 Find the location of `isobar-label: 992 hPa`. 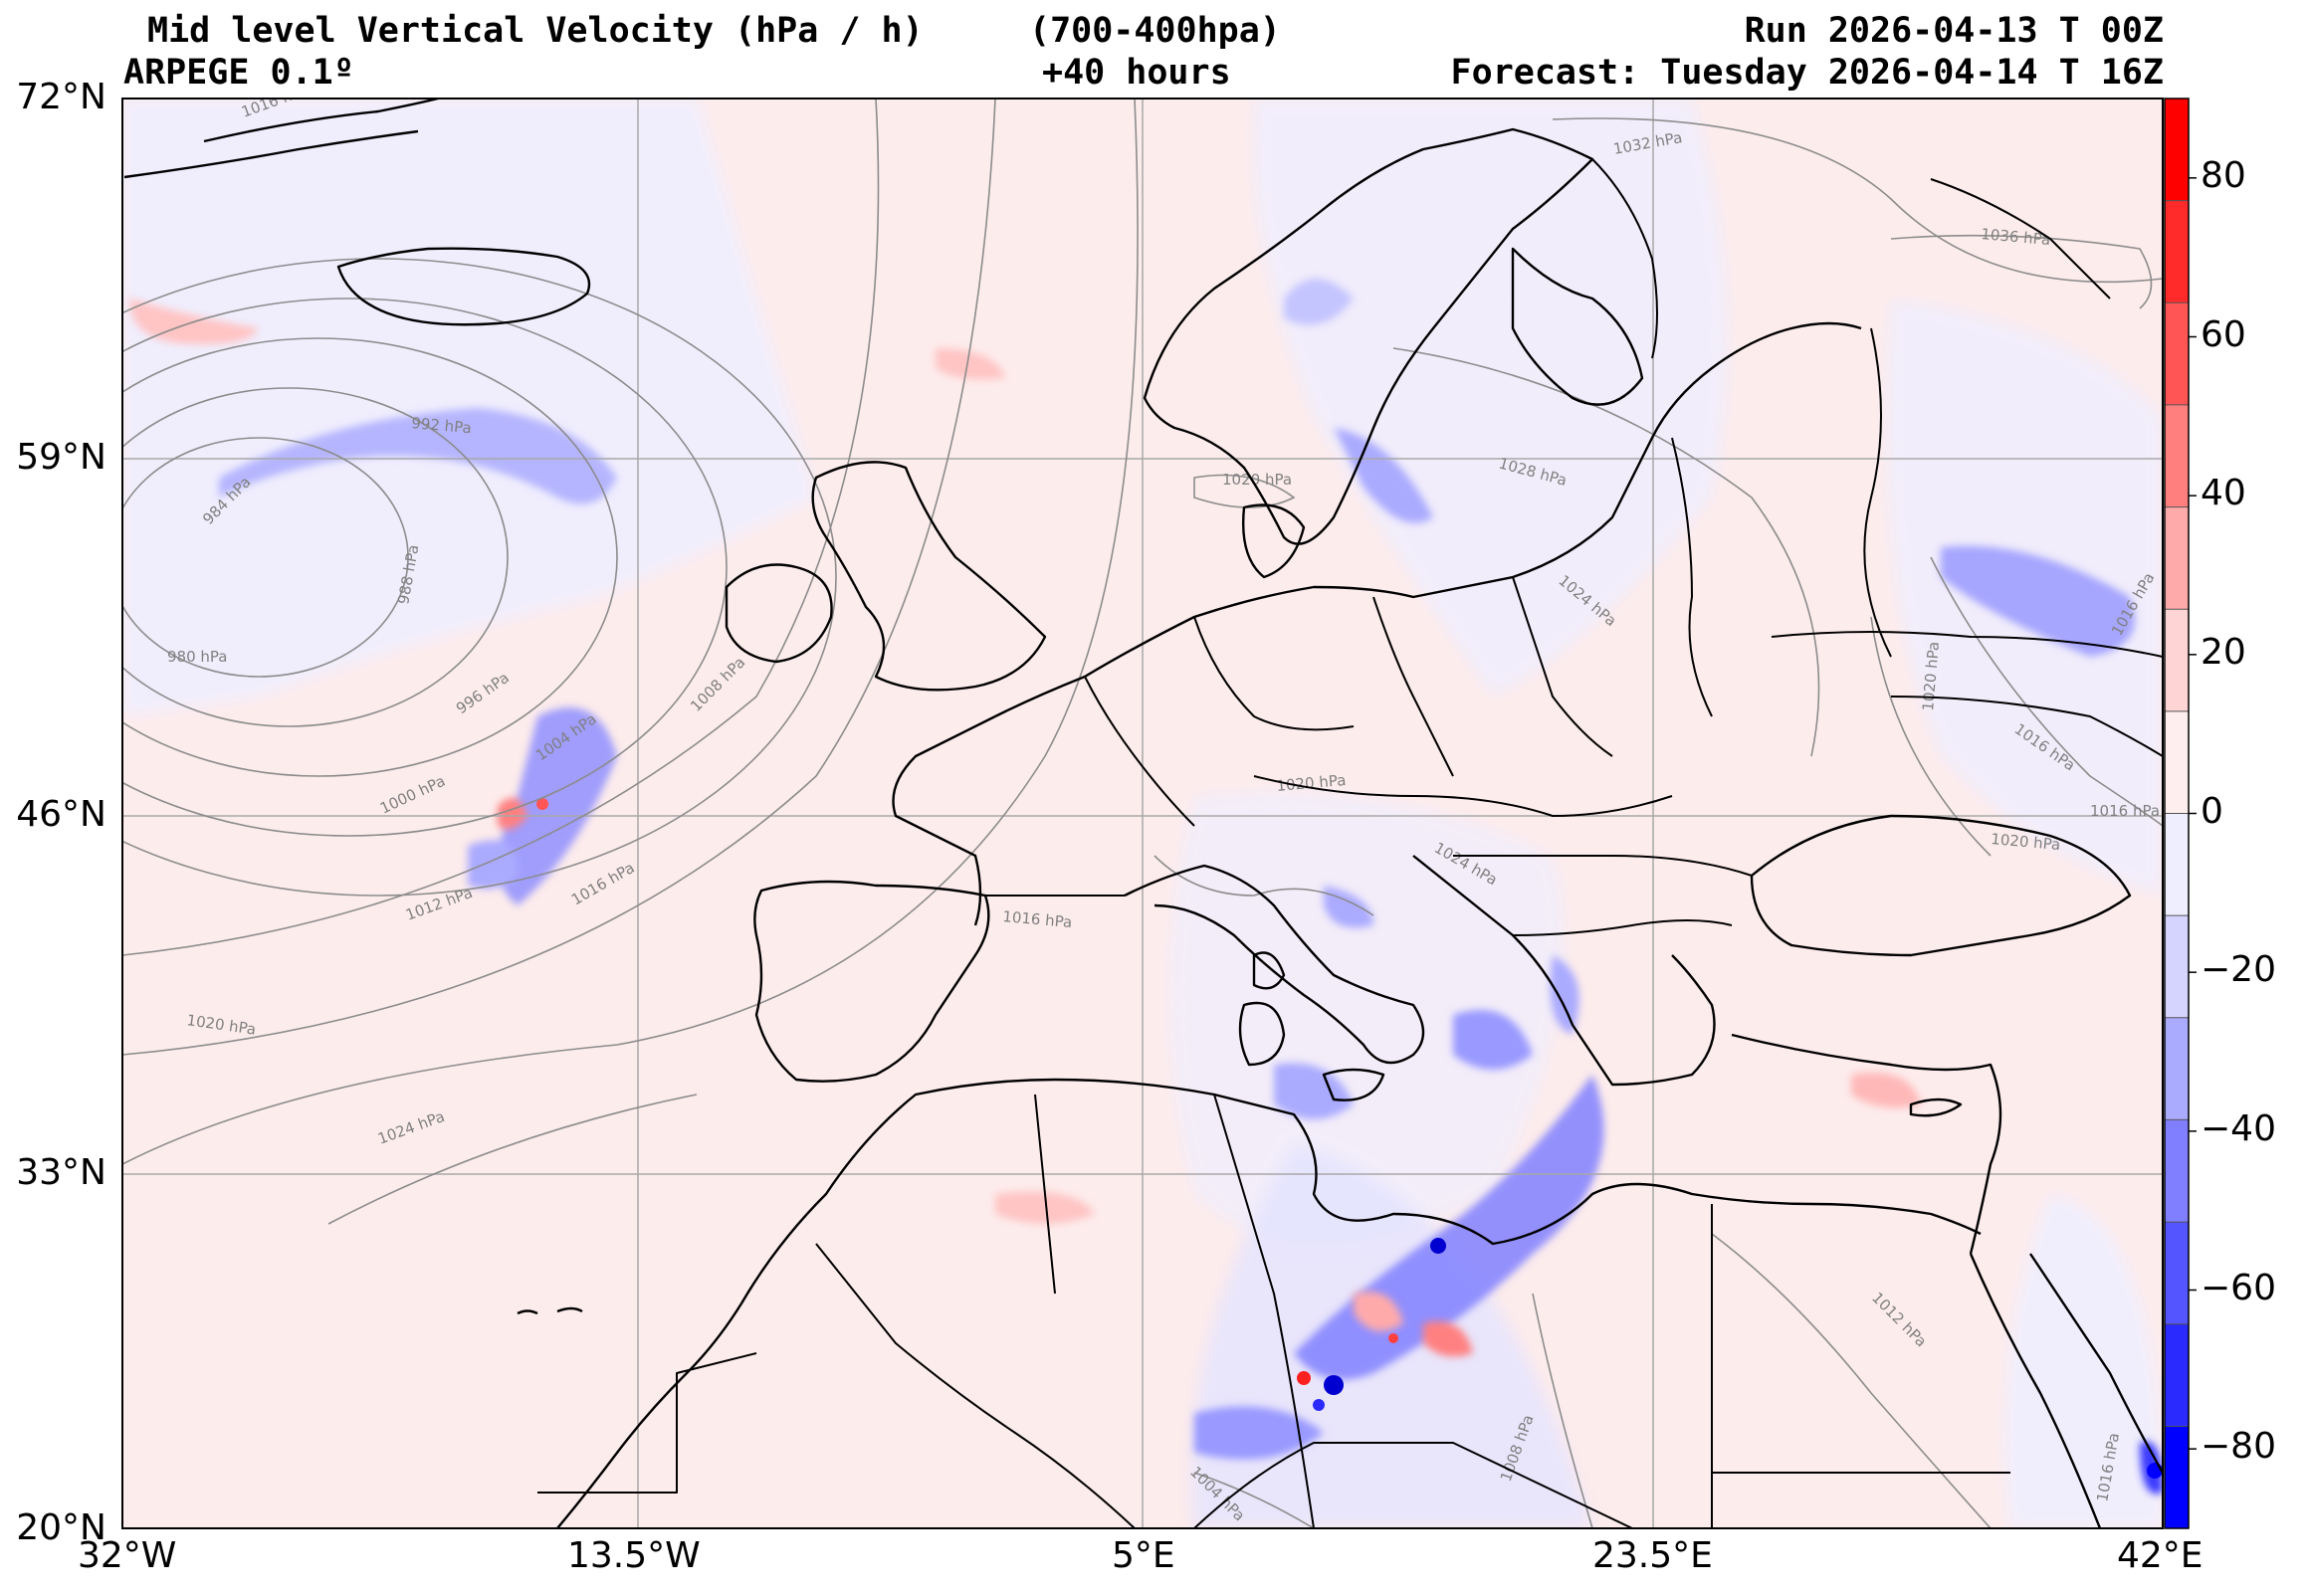

isobar-label: 992 hPa is located at coordinates (442, 426).